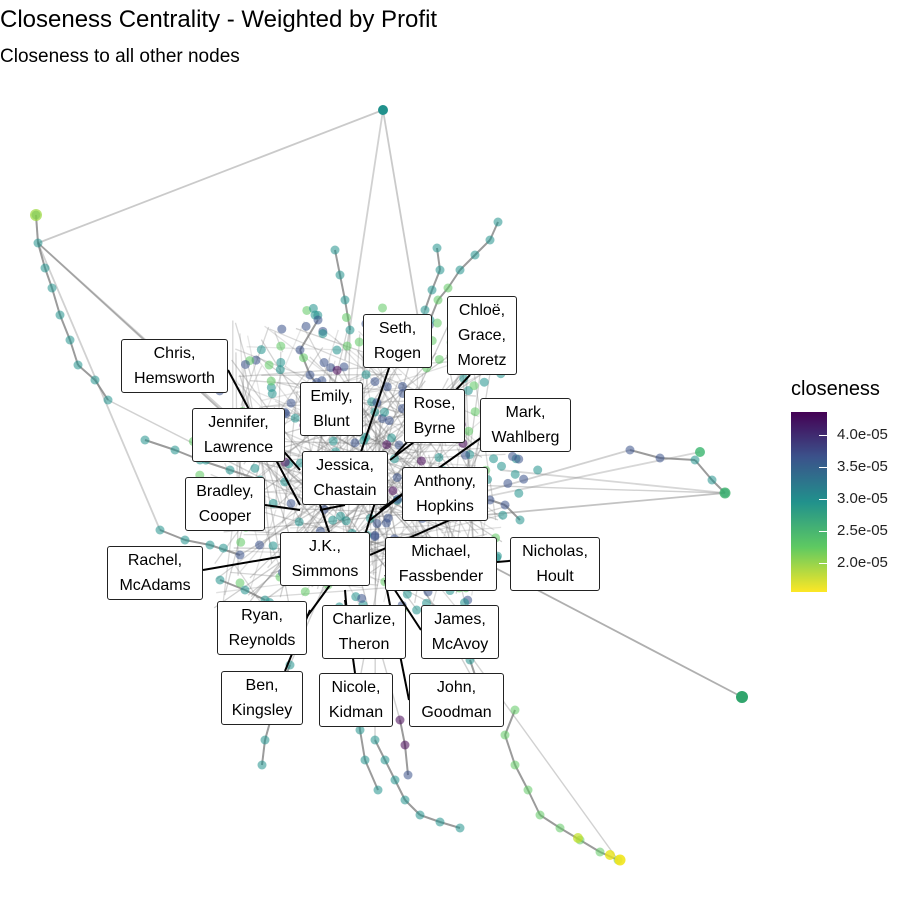 The height and width of the screenshot is (900, 900). Describe the element at coordinates (356, 700) in the screenshot. I see `node-label-nicole-kidman: Nicole, Kidman` at that location.